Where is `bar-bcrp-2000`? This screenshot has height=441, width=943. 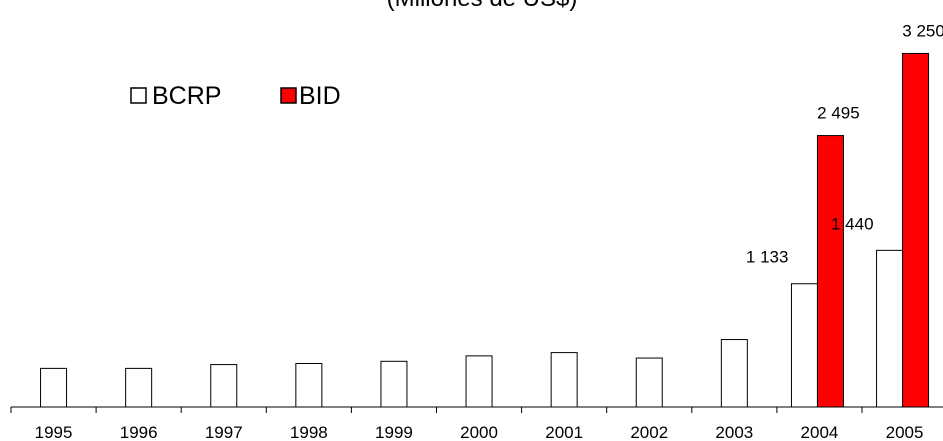
bar-bcrp-2000 is located at coordinates (479, 381).